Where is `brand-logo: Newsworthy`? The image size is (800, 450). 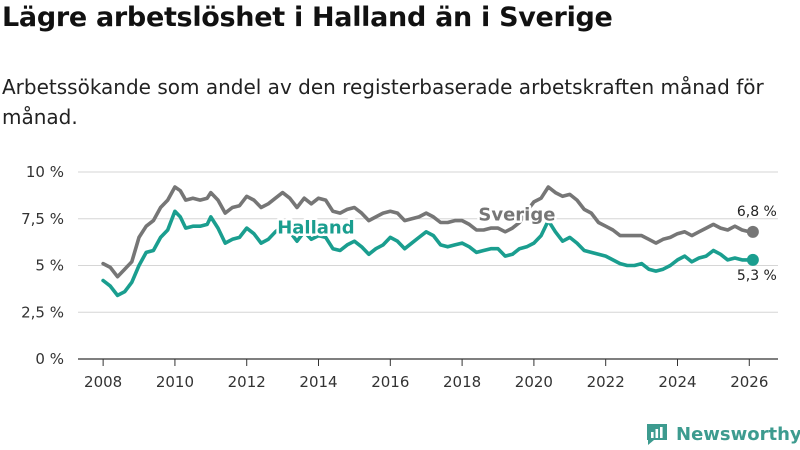
brand-logo: Newsworthy is located at coordinates (722, 434).